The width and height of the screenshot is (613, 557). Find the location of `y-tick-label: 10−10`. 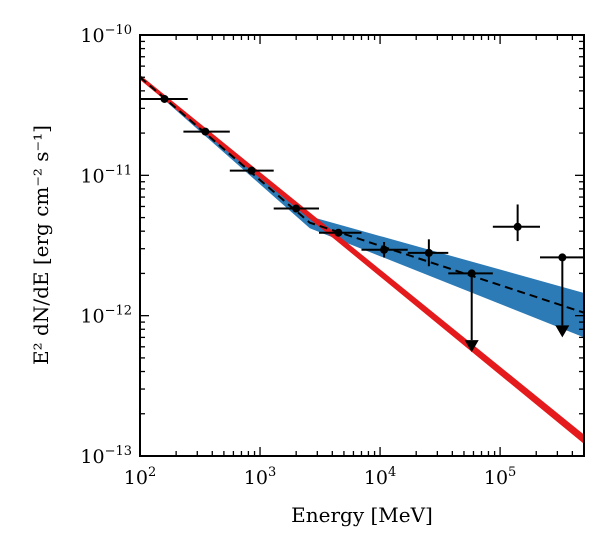

y-tick-label: 10−10 is located at coordinates (106, 35).